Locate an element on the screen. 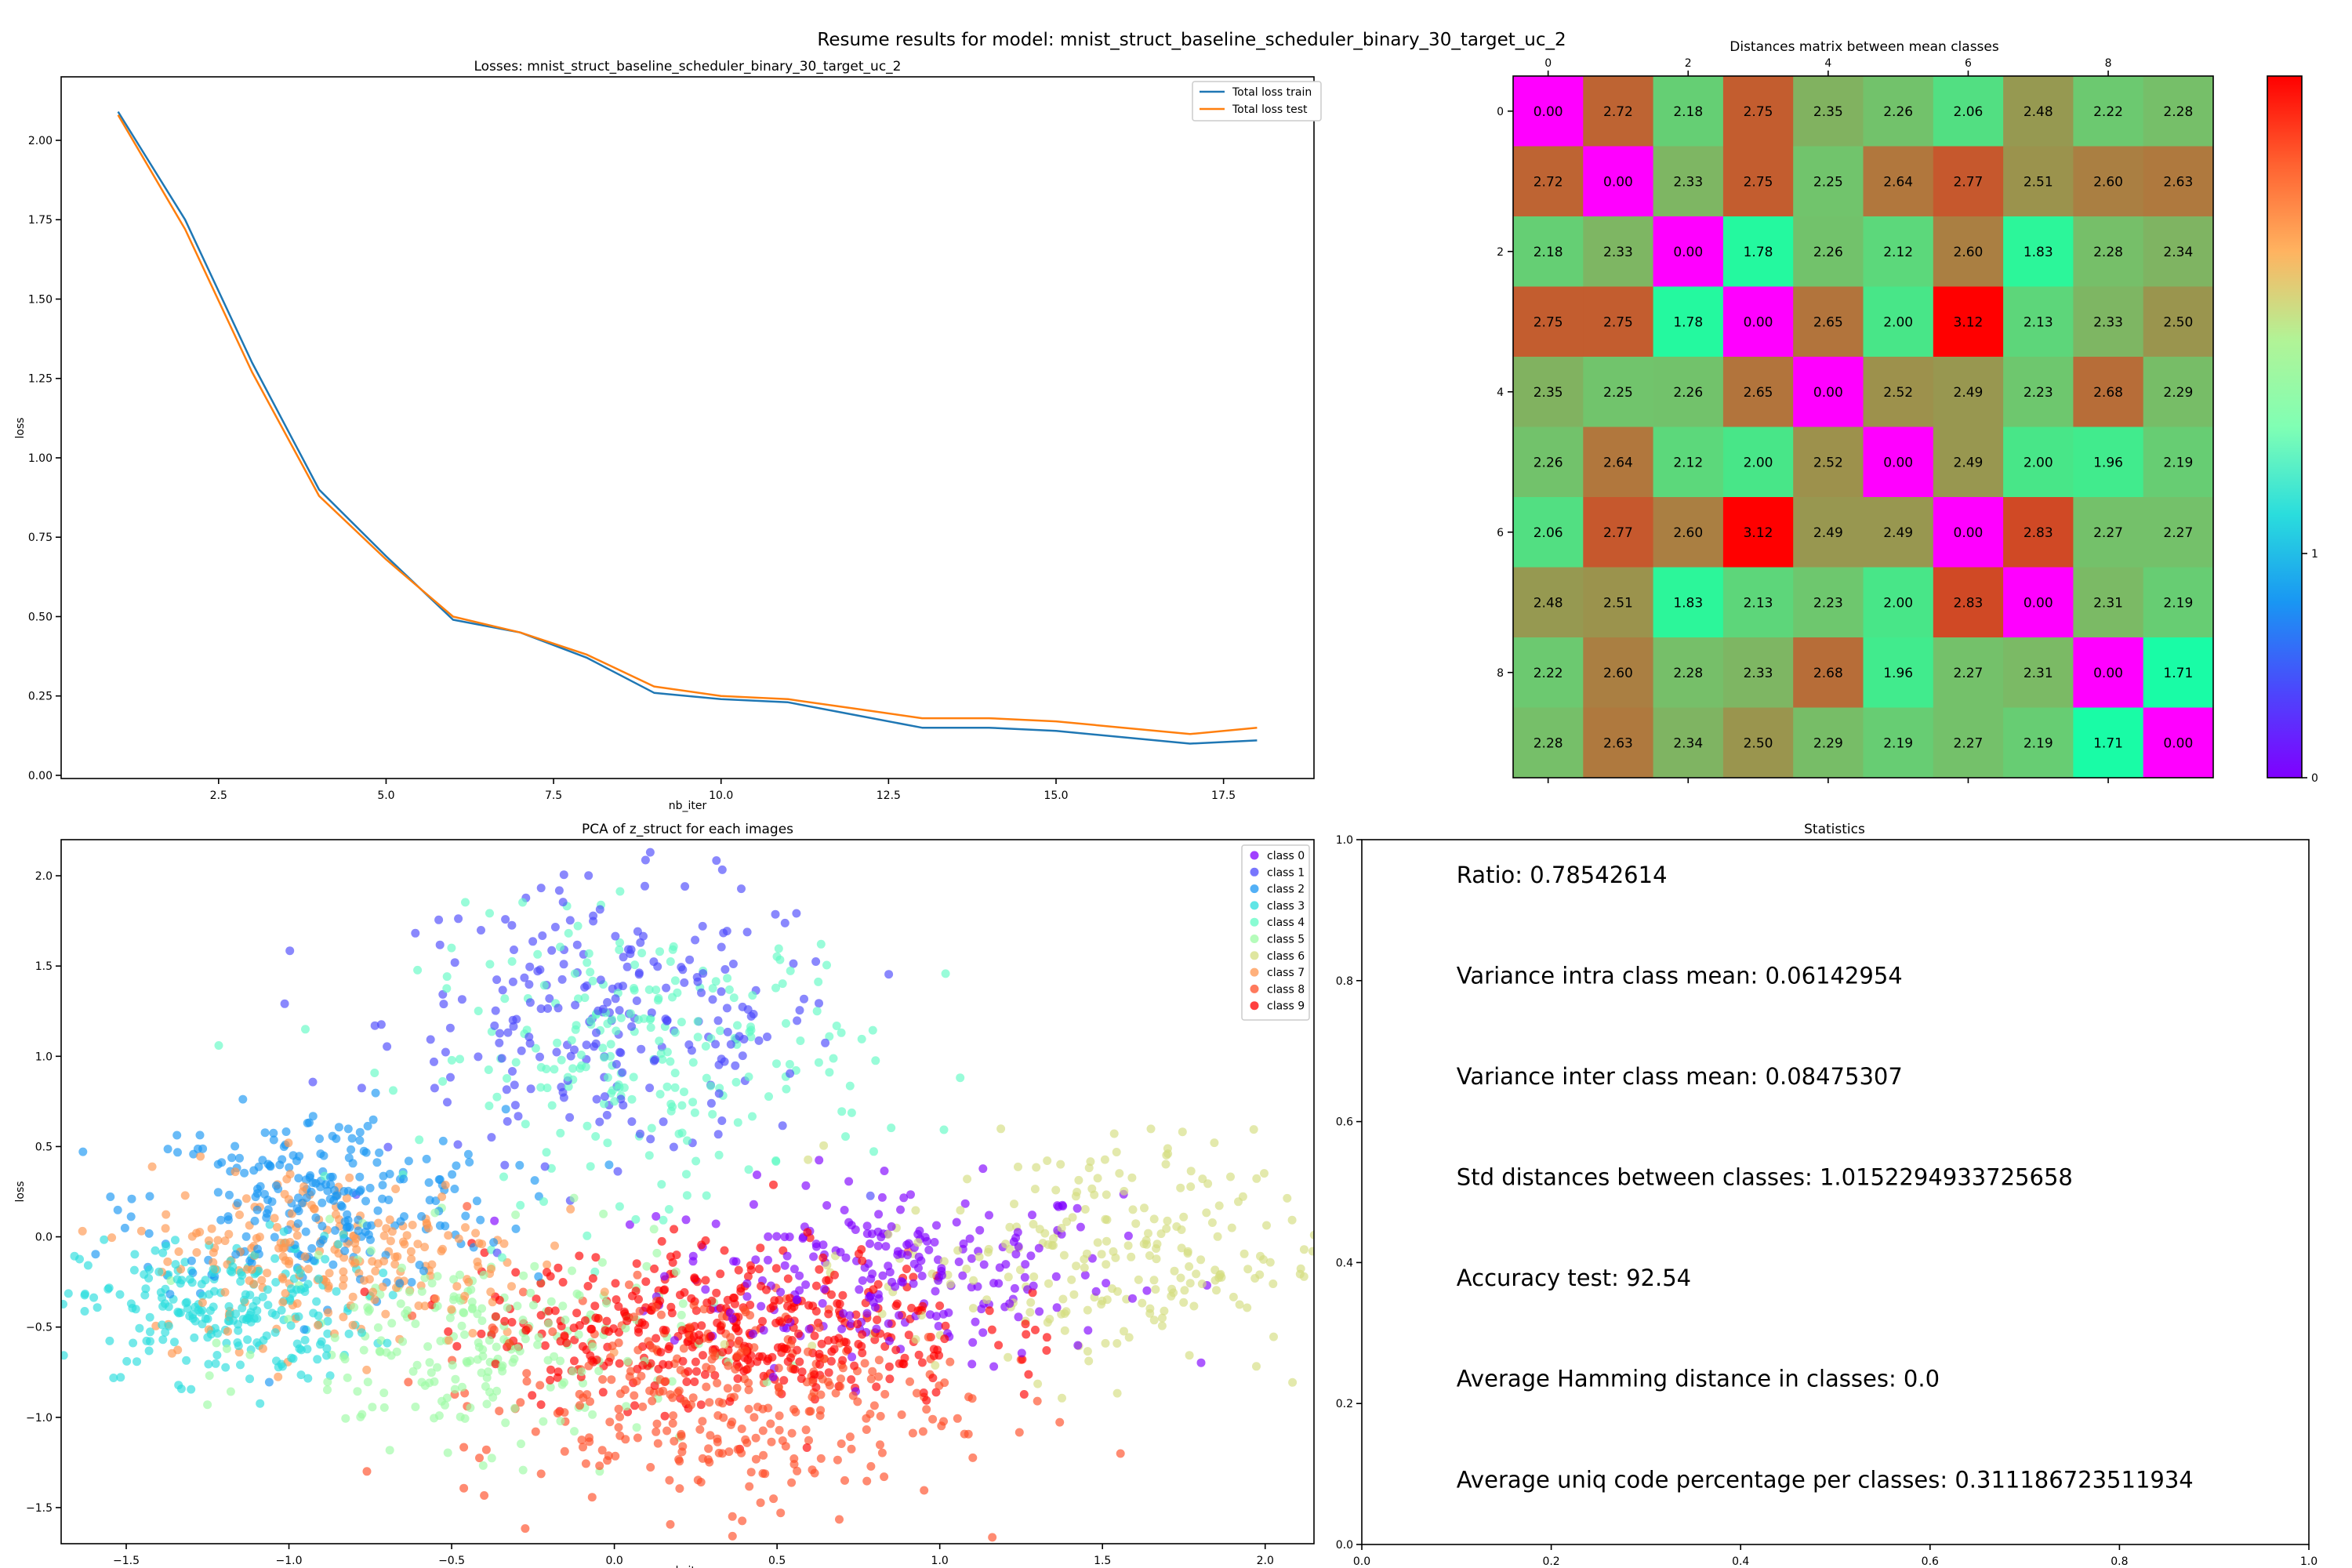 The image size is (2352, 1568). heatmap-cell-label: 2.00 is located at coordinates (1898, 322).